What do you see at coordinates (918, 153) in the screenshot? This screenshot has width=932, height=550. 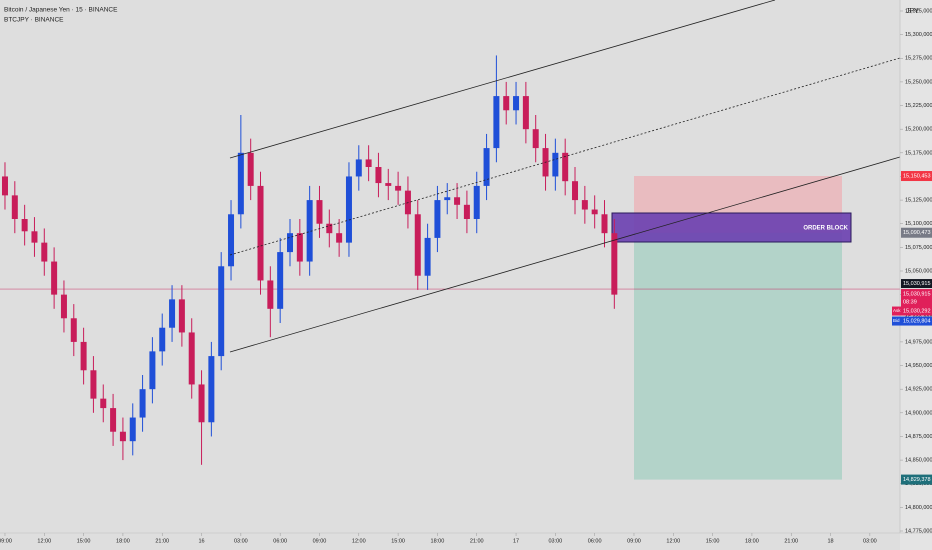 I see `y-tick-label: 15,175,000` at bounding box center [918, 153].